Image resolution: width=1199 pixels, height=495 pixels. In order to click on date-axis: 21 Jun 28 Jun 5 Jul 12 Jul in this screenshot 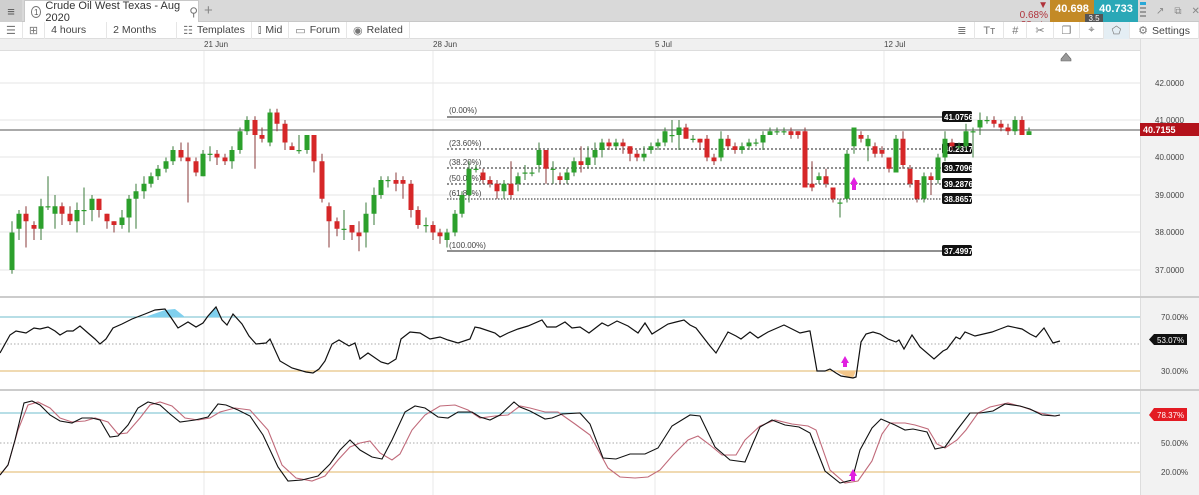, I will do `click(570, 45)`.